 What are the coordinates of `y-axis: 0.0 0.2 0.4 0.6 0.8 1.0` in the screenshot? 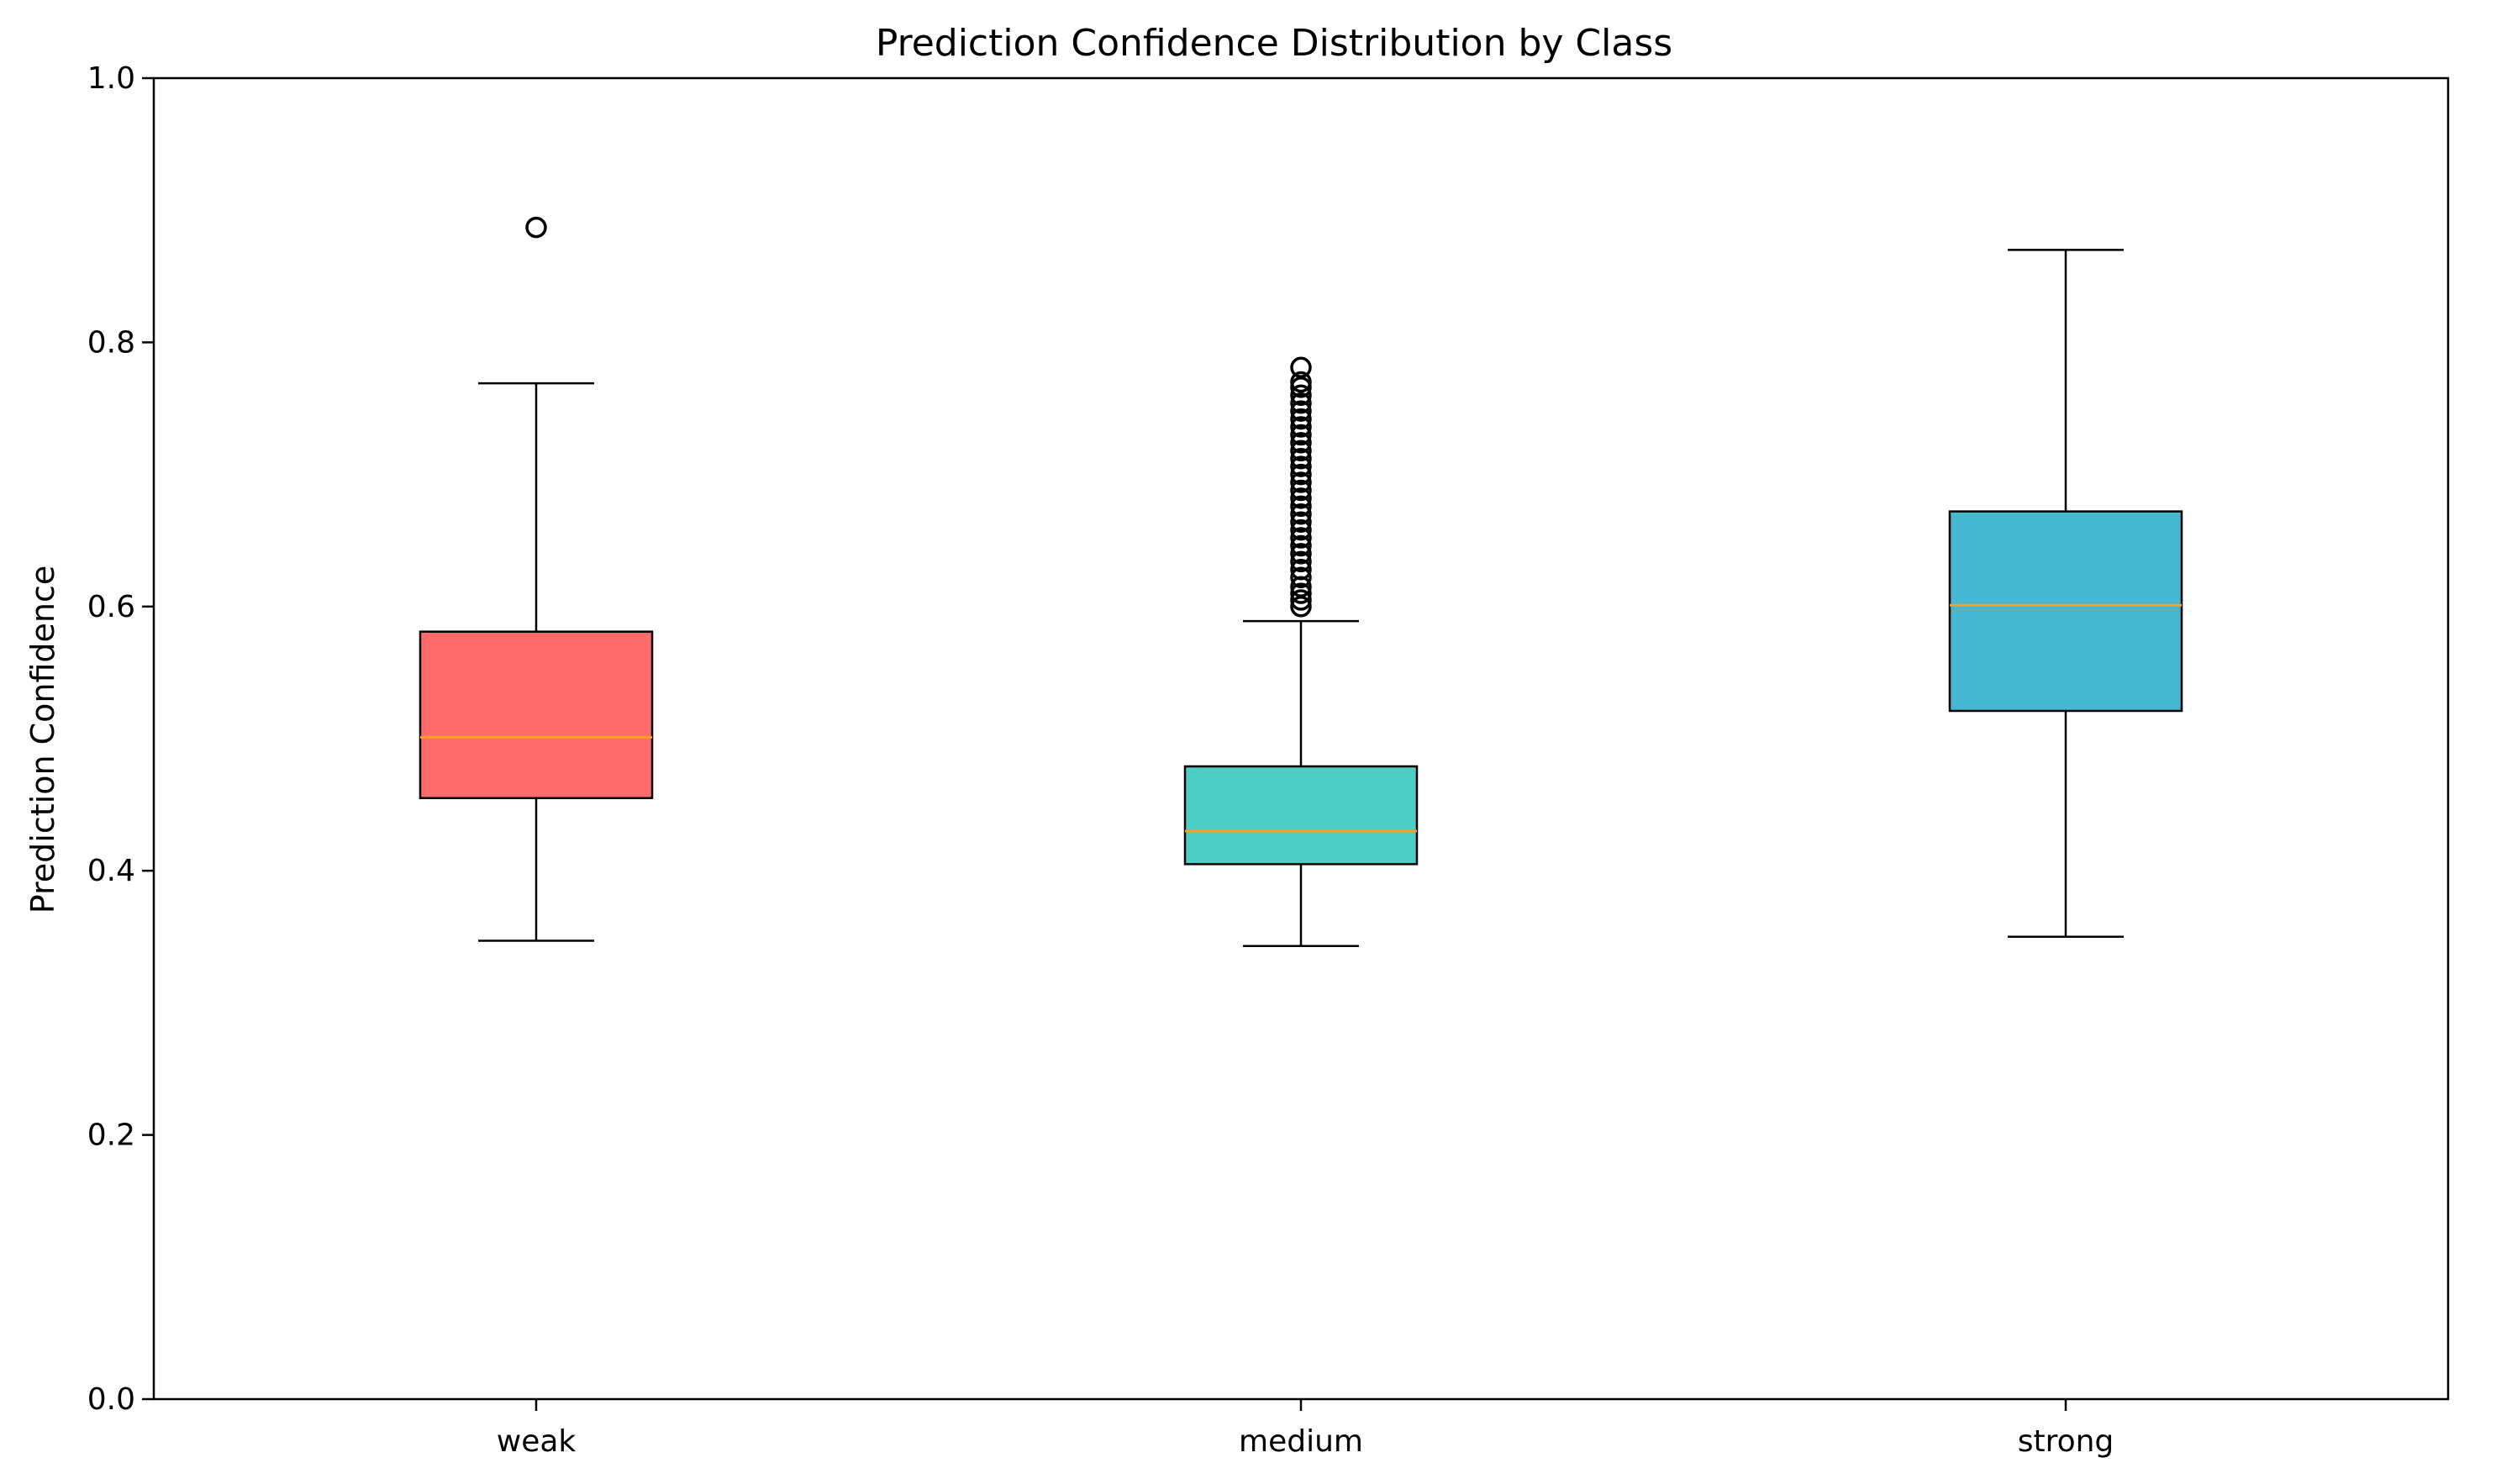 It's located at (121, 739).